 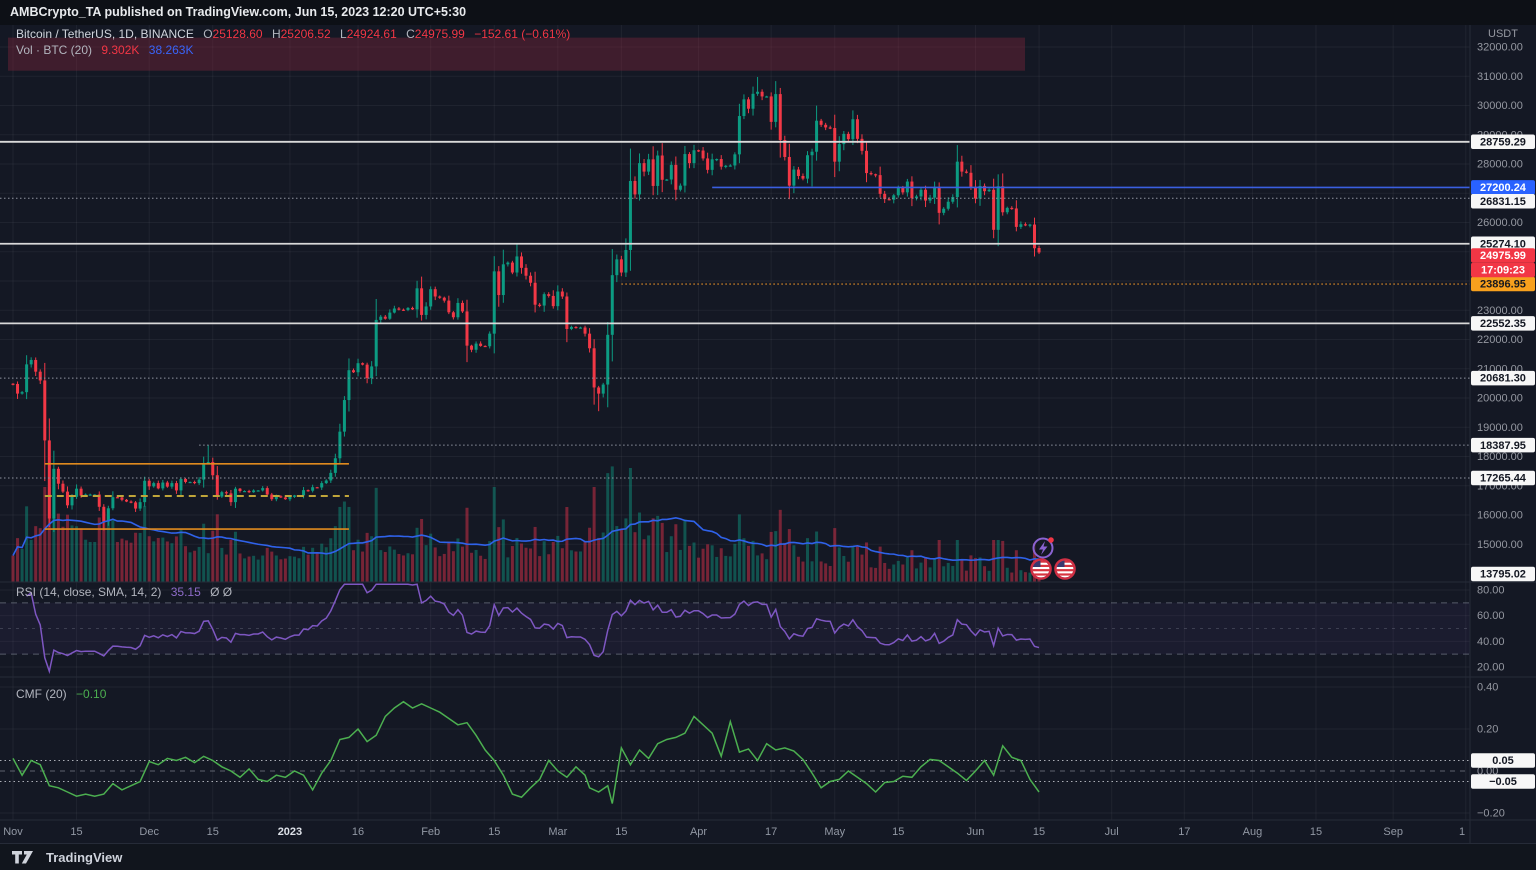 I want to click on price-level-label: 28759.29, so click(x=1503, y=142).